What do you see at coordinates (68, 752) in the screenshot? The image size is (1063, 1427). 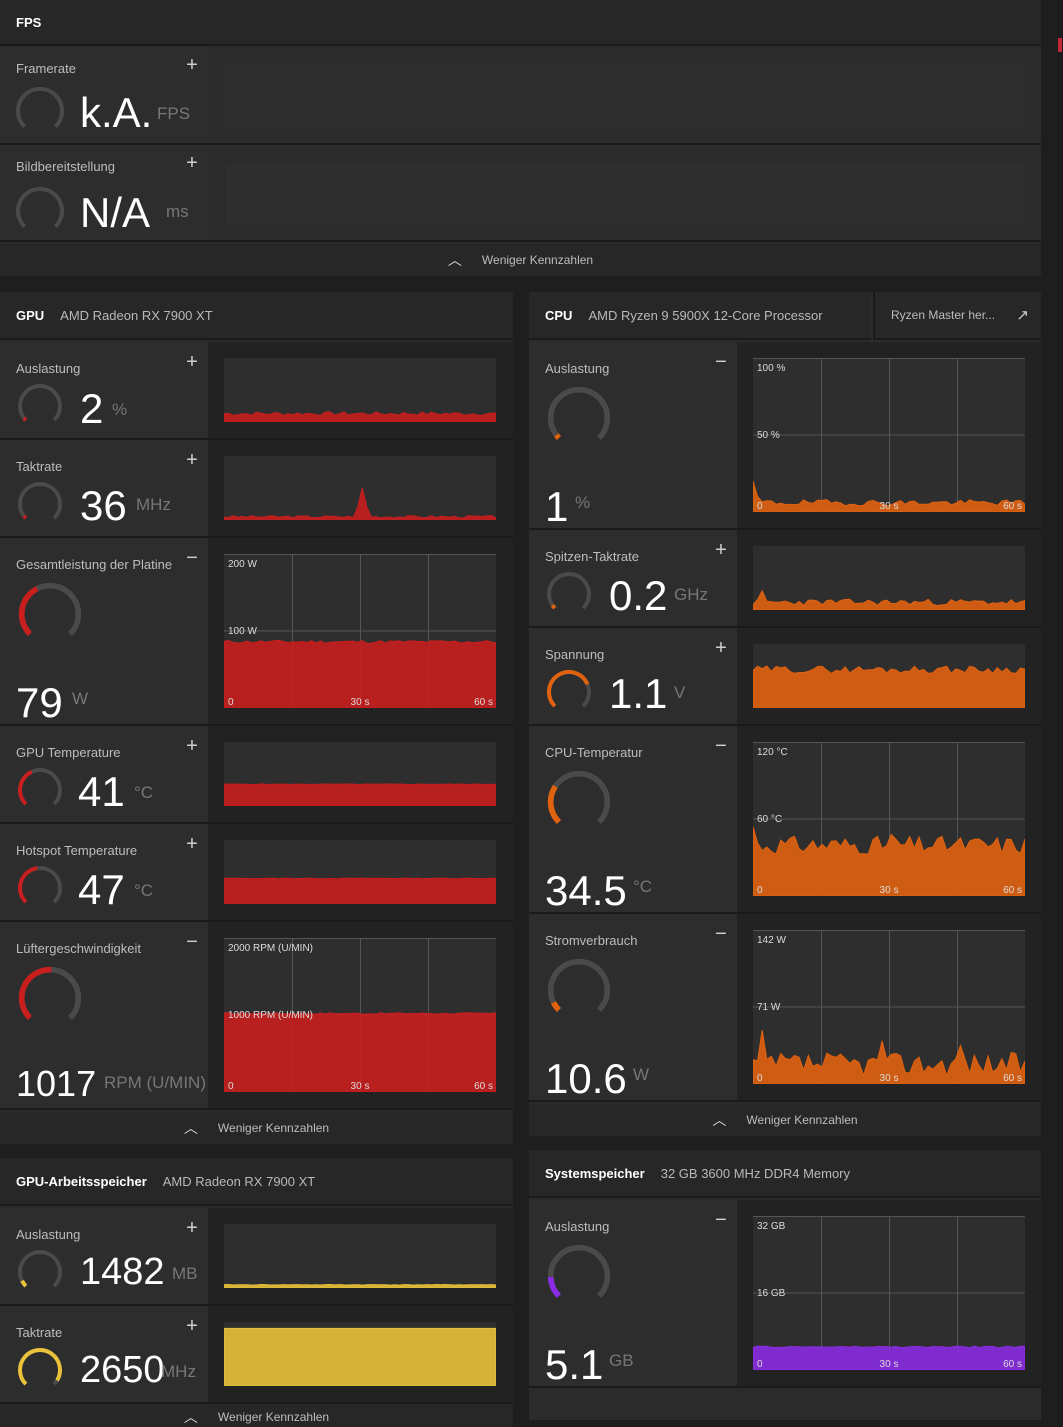 I see `metric-label: GPU Temperature` at bounding box center [68, 752].